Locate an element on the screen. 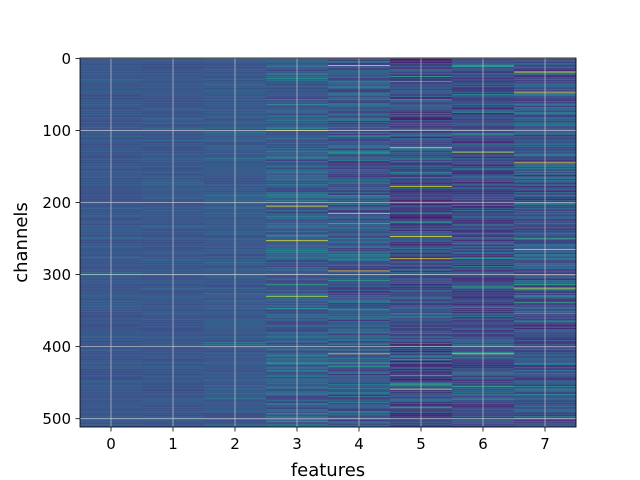 The image size is (640, 480). y-tick-label: 100 is located at coordinates (56, 131).